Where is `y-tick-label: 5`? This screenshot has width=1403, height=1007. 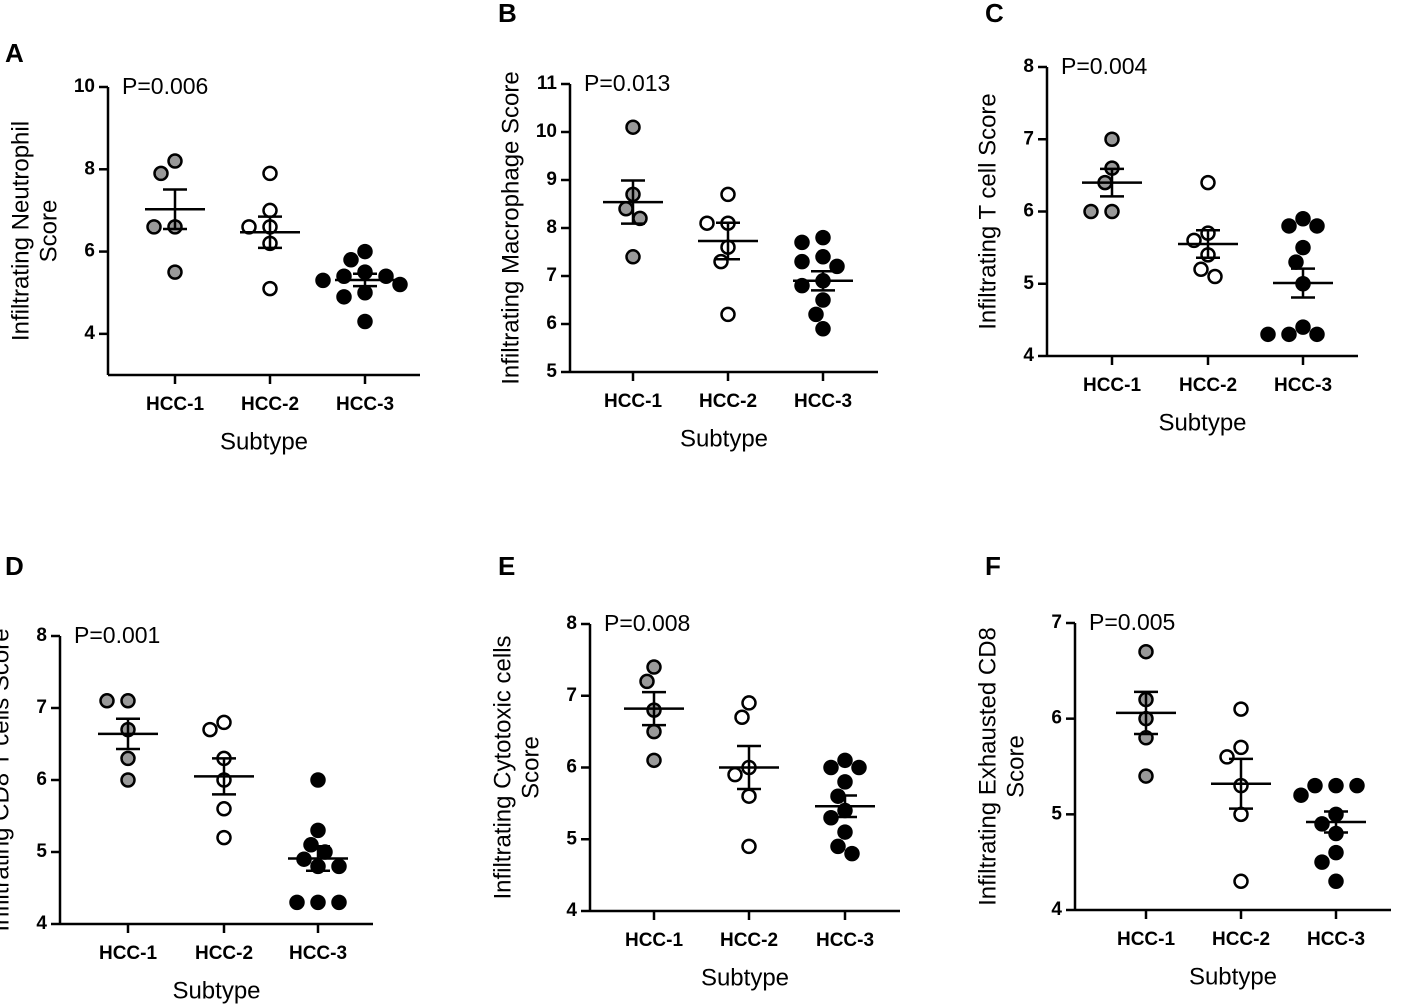
y-tick-label: 5 is located at coordinates (571, 838).